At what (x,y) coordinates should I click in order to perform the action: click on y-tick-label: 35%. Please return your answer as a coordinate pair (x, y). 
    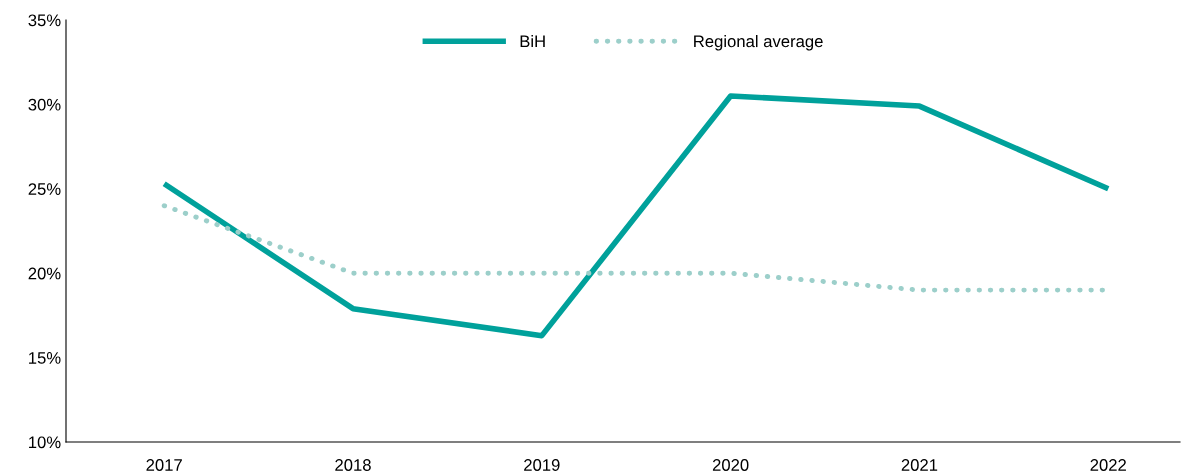
    Looking at the image, I should click on (44, 20).